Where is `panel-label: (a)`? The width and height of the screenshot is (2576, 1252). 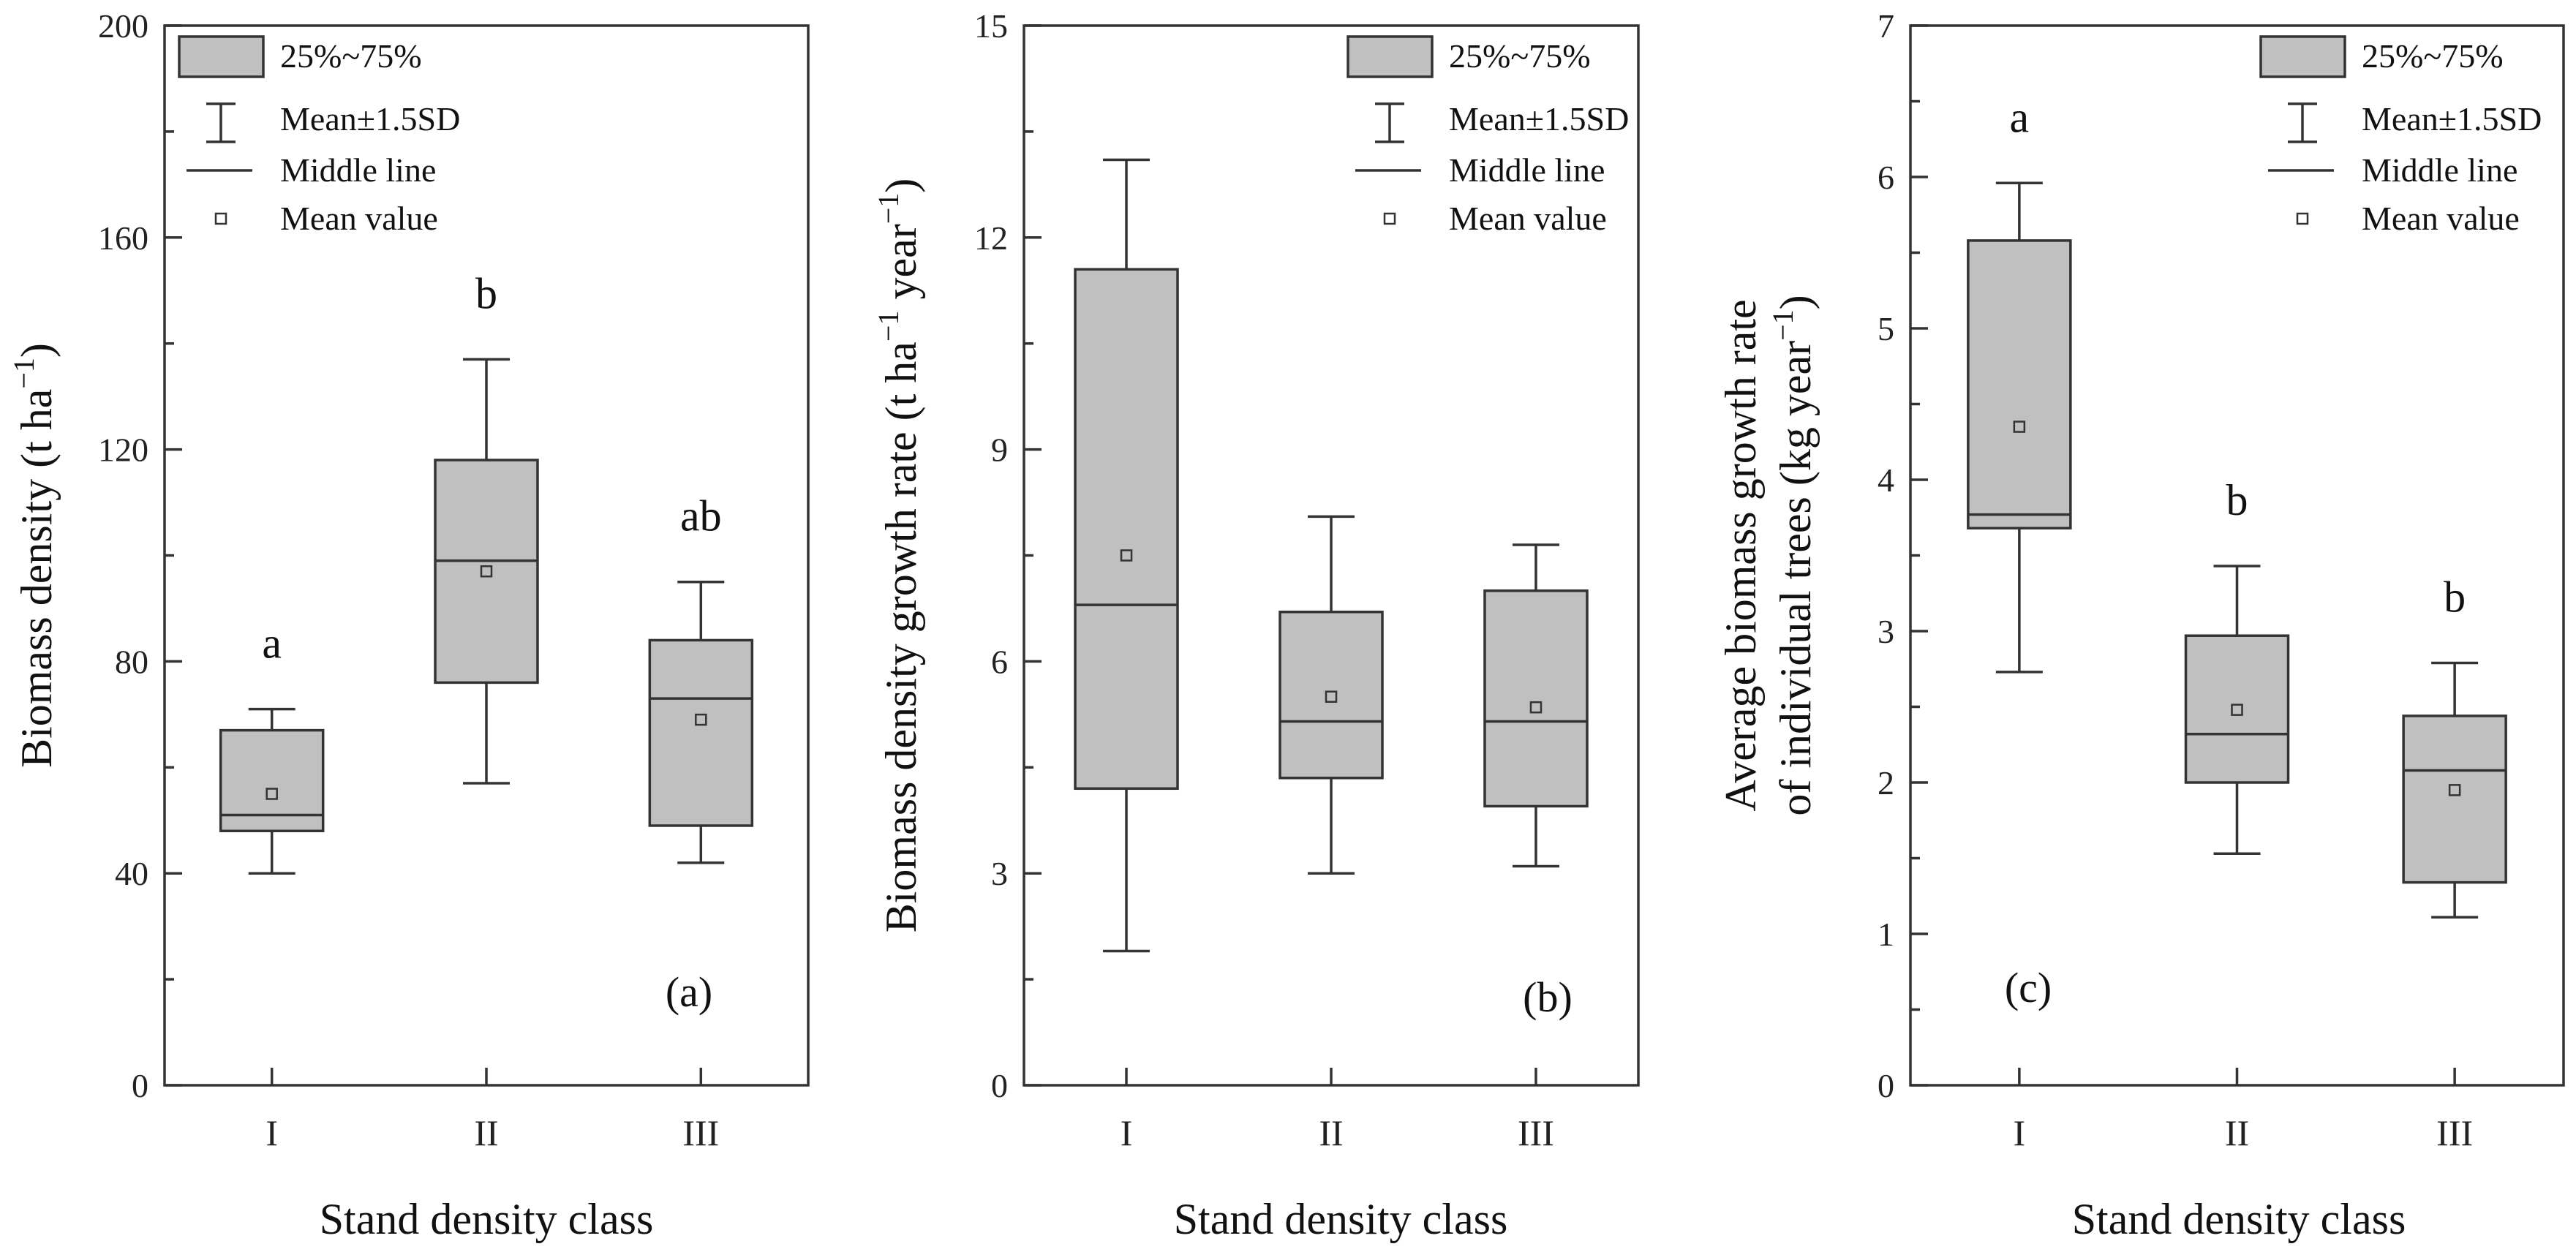
panel-label: (a) is located at coordinates (689, 992).